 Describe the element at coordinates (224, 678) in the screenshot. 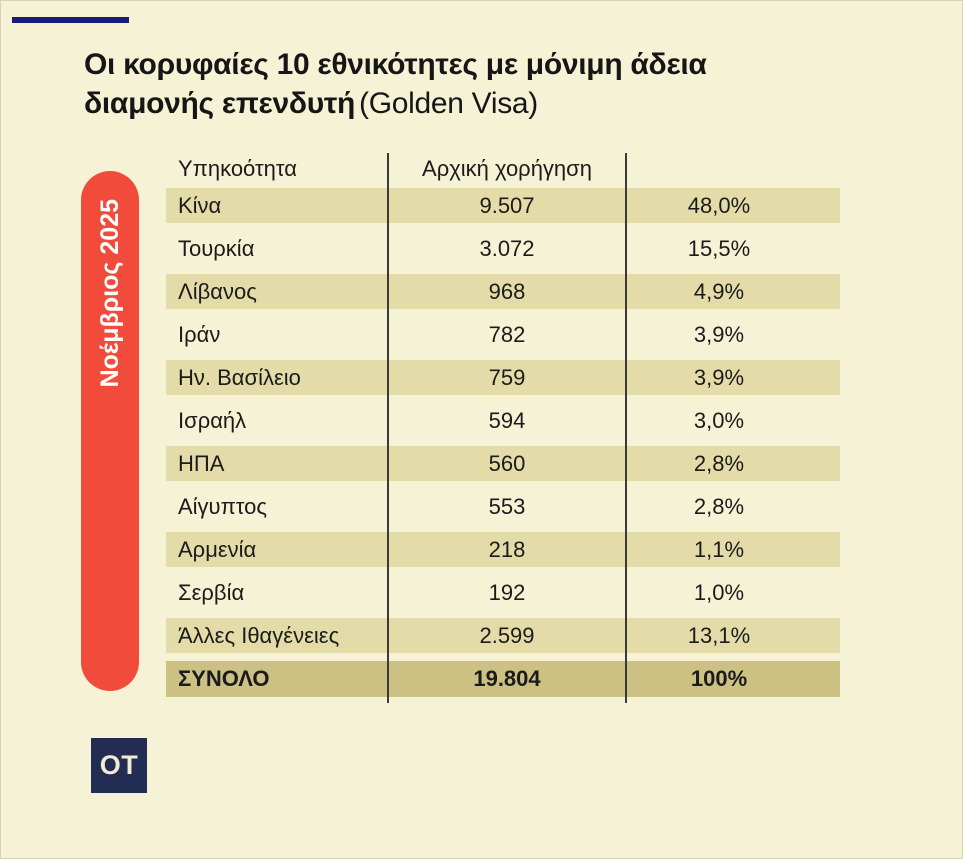

I see `total-label: ΣΥΝΟΛΟ` at that location.